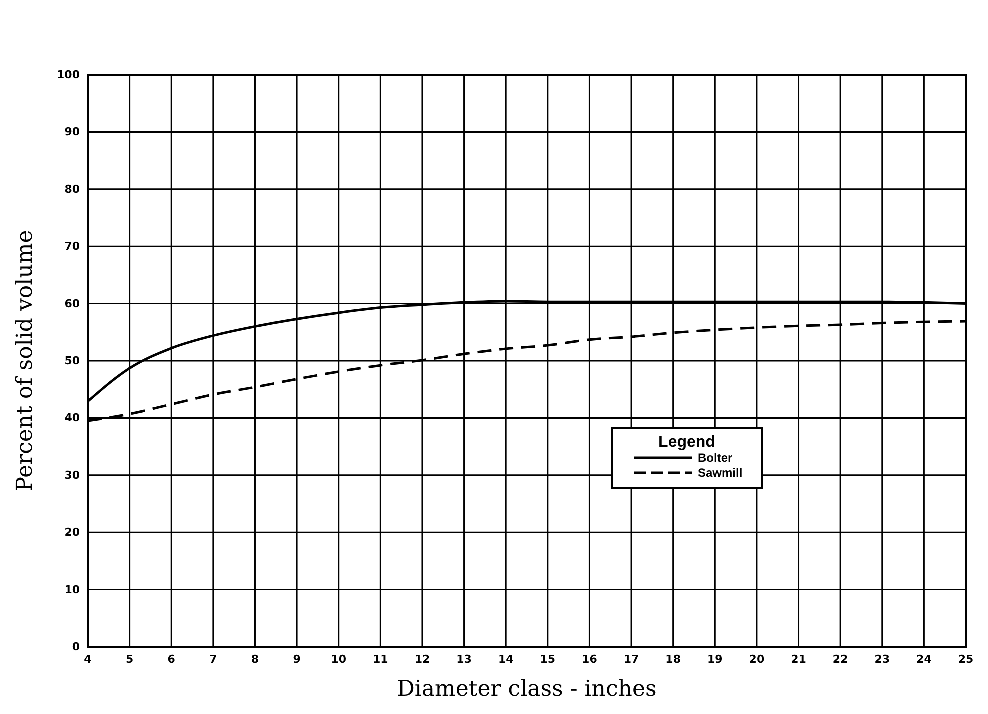 The width and height of the screenshot is (988, 714). Describe the element at coordinates (72, 361) in the screenshot. I see `y-tick-label: 50` at that location.